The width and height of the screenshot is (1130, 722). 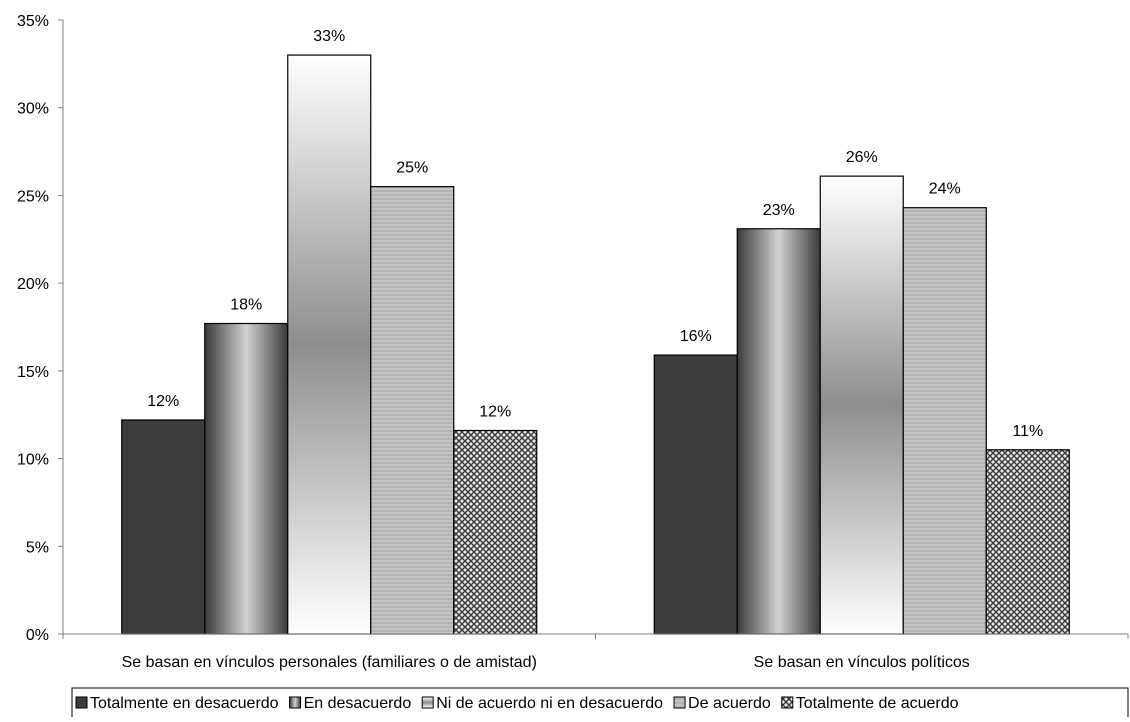 I want to click on y-tick-label: 35%, so click(x=33, y=21).